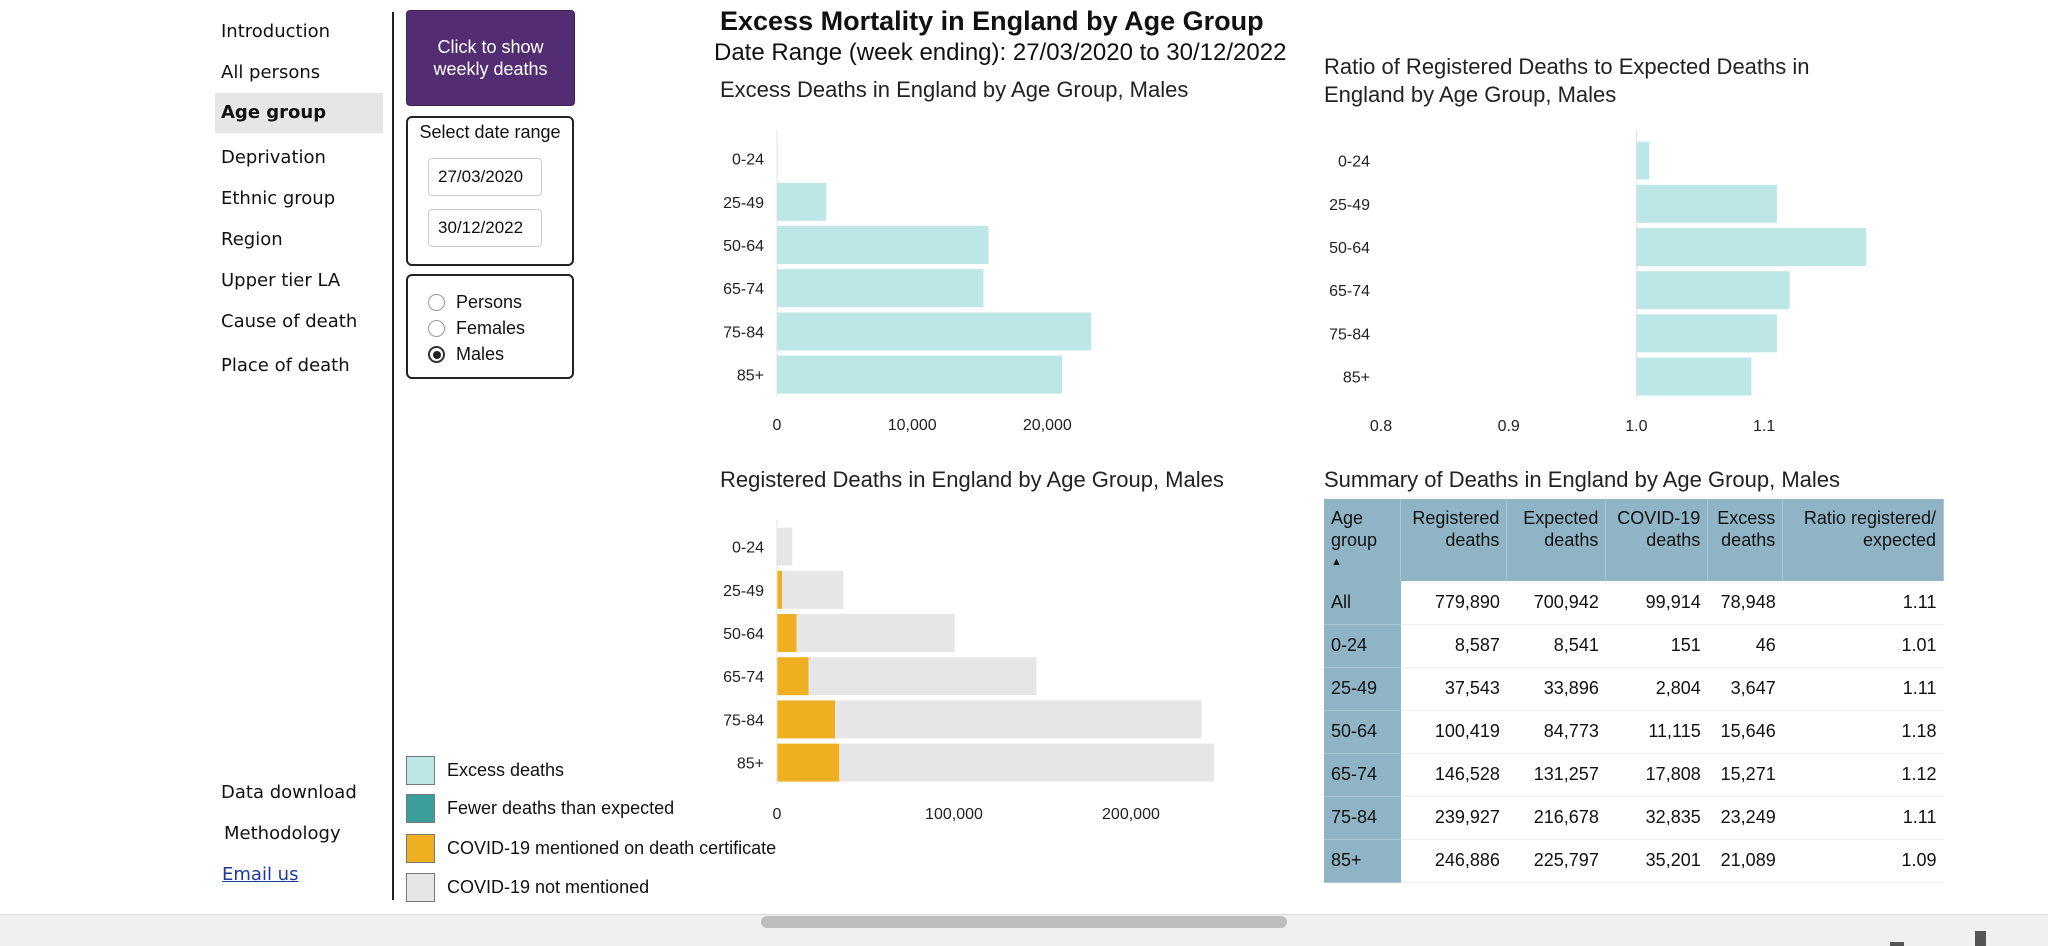 This screenshot has height=946, width=2048. I want to click on start-date-input, so click(485, 177).